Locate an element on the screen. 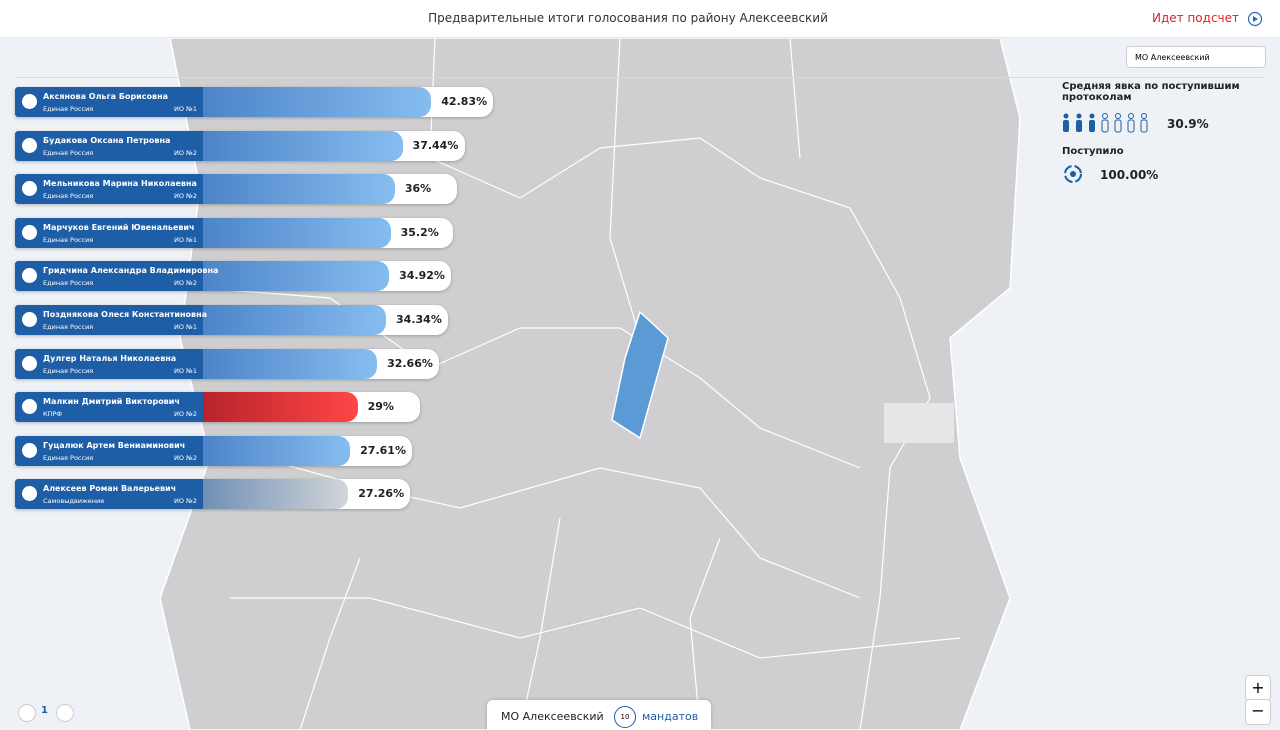 This screenshot has height=730, width=1280. received-value: 100.00% is located at coordinates (1129, 175).